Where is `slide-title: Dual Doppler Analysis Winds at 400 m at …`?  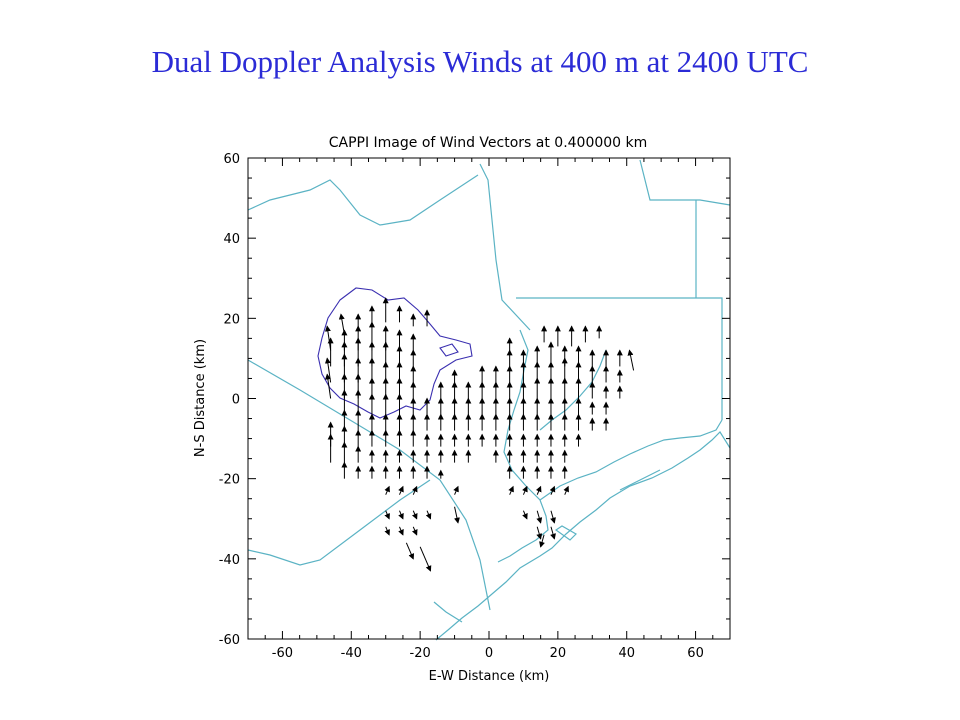
slide-title: Dual Doppler Analysis Winds at 400 m at … is located at coordinates (480, 61).